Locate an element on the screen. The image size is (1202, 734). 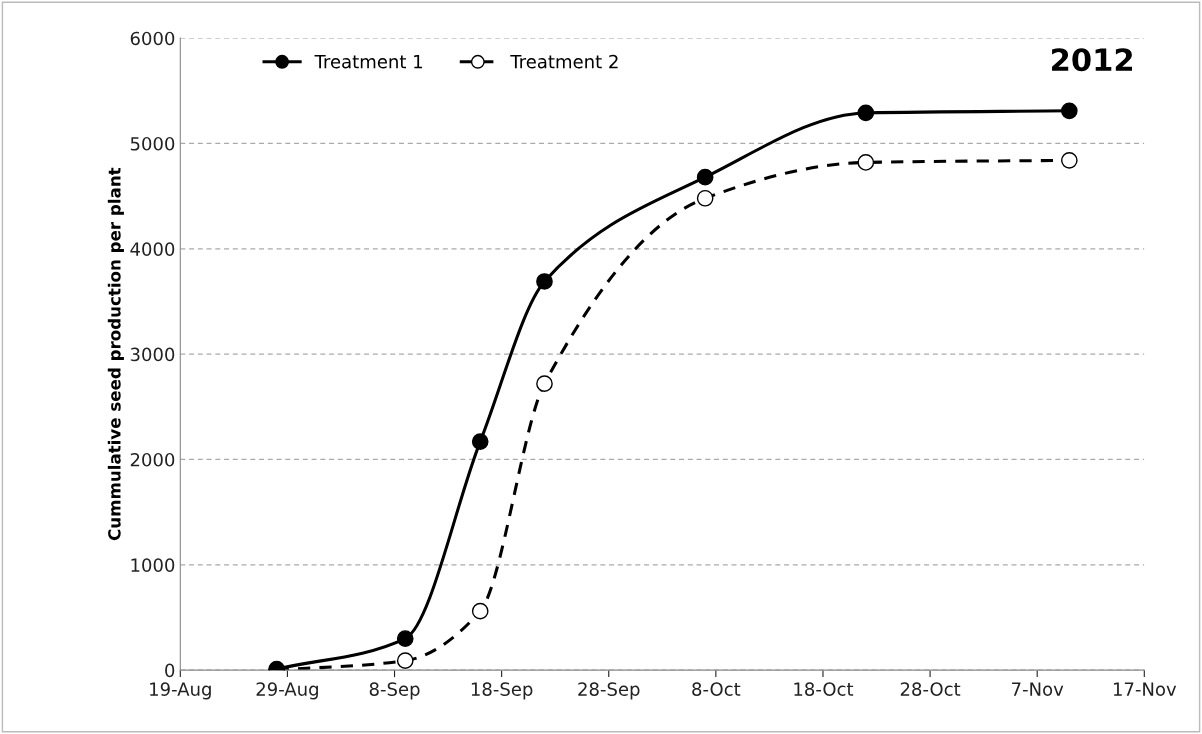
x-tick-label: 17-Nov is located at coordinates (1145, 689).